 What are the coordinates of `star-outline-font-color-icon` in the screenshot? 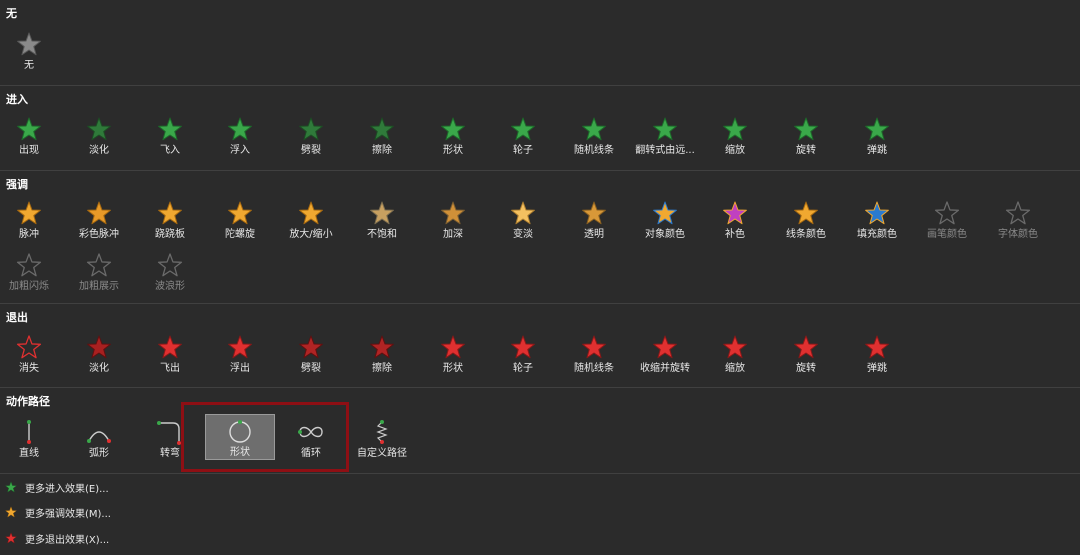 It's located at (1018, 213).